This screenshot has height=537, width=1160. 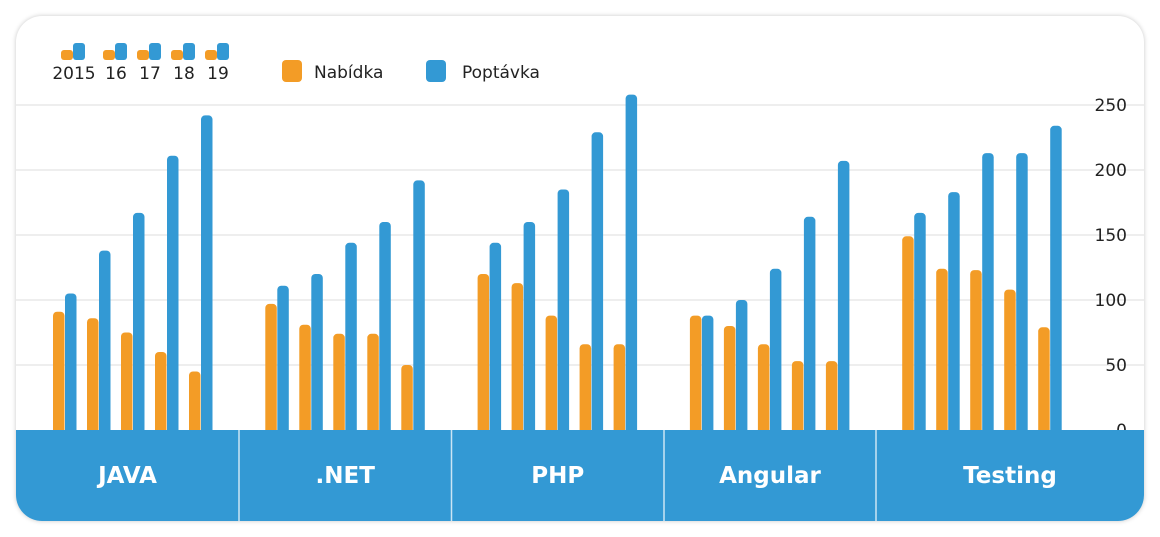 I want to click on y-tick-label: 200, so click(x=1111, y=171).